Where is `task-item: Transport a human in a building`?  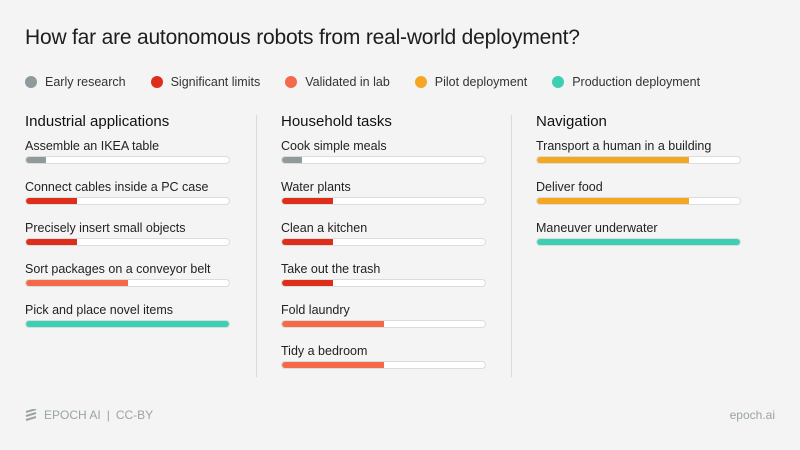 task-item: Transport a human in a building is located at coordinates (638, 158).